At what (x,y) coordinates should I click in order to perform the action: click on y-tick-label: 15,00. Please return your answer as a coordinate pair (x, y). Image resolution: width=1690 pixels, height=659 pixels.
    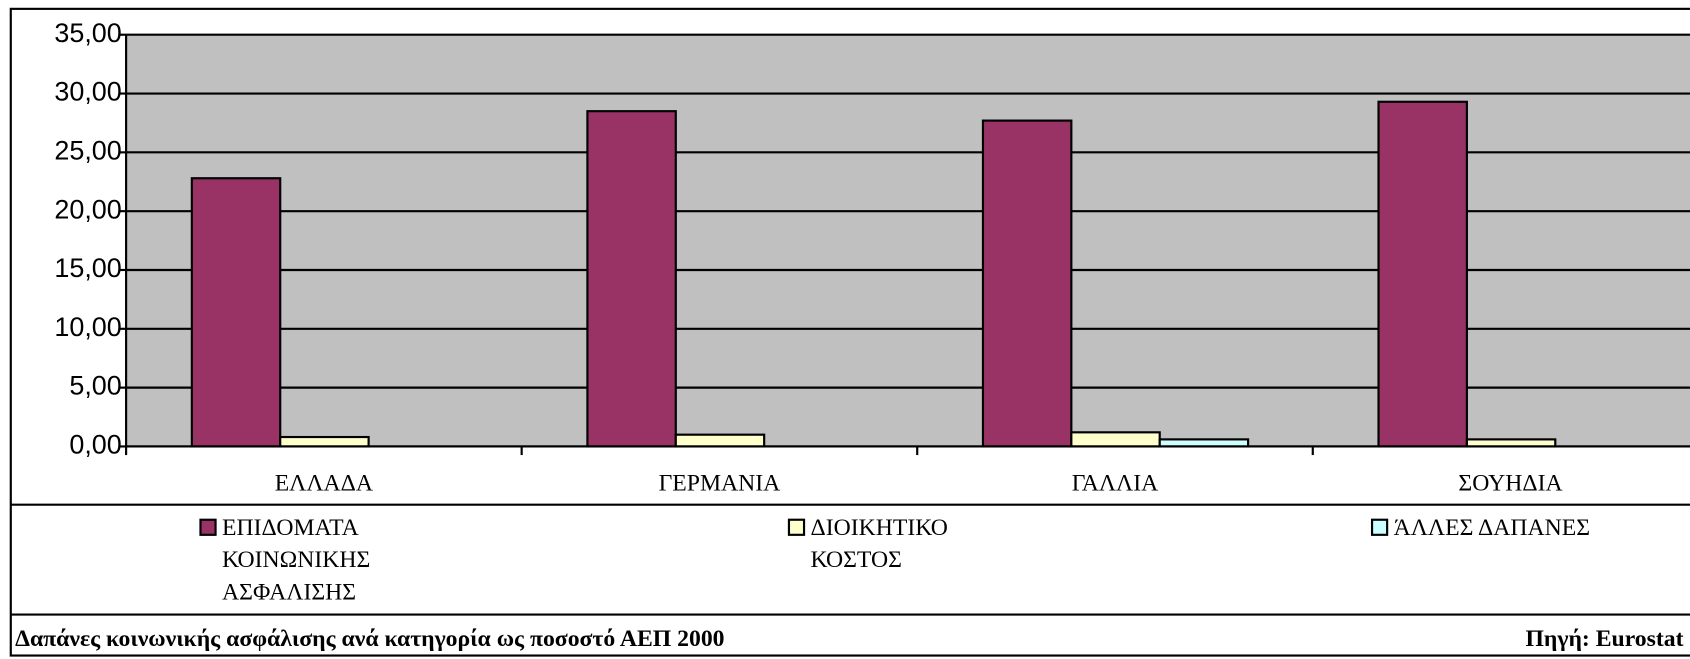
    Looking at the image, I should click on (87, 268).